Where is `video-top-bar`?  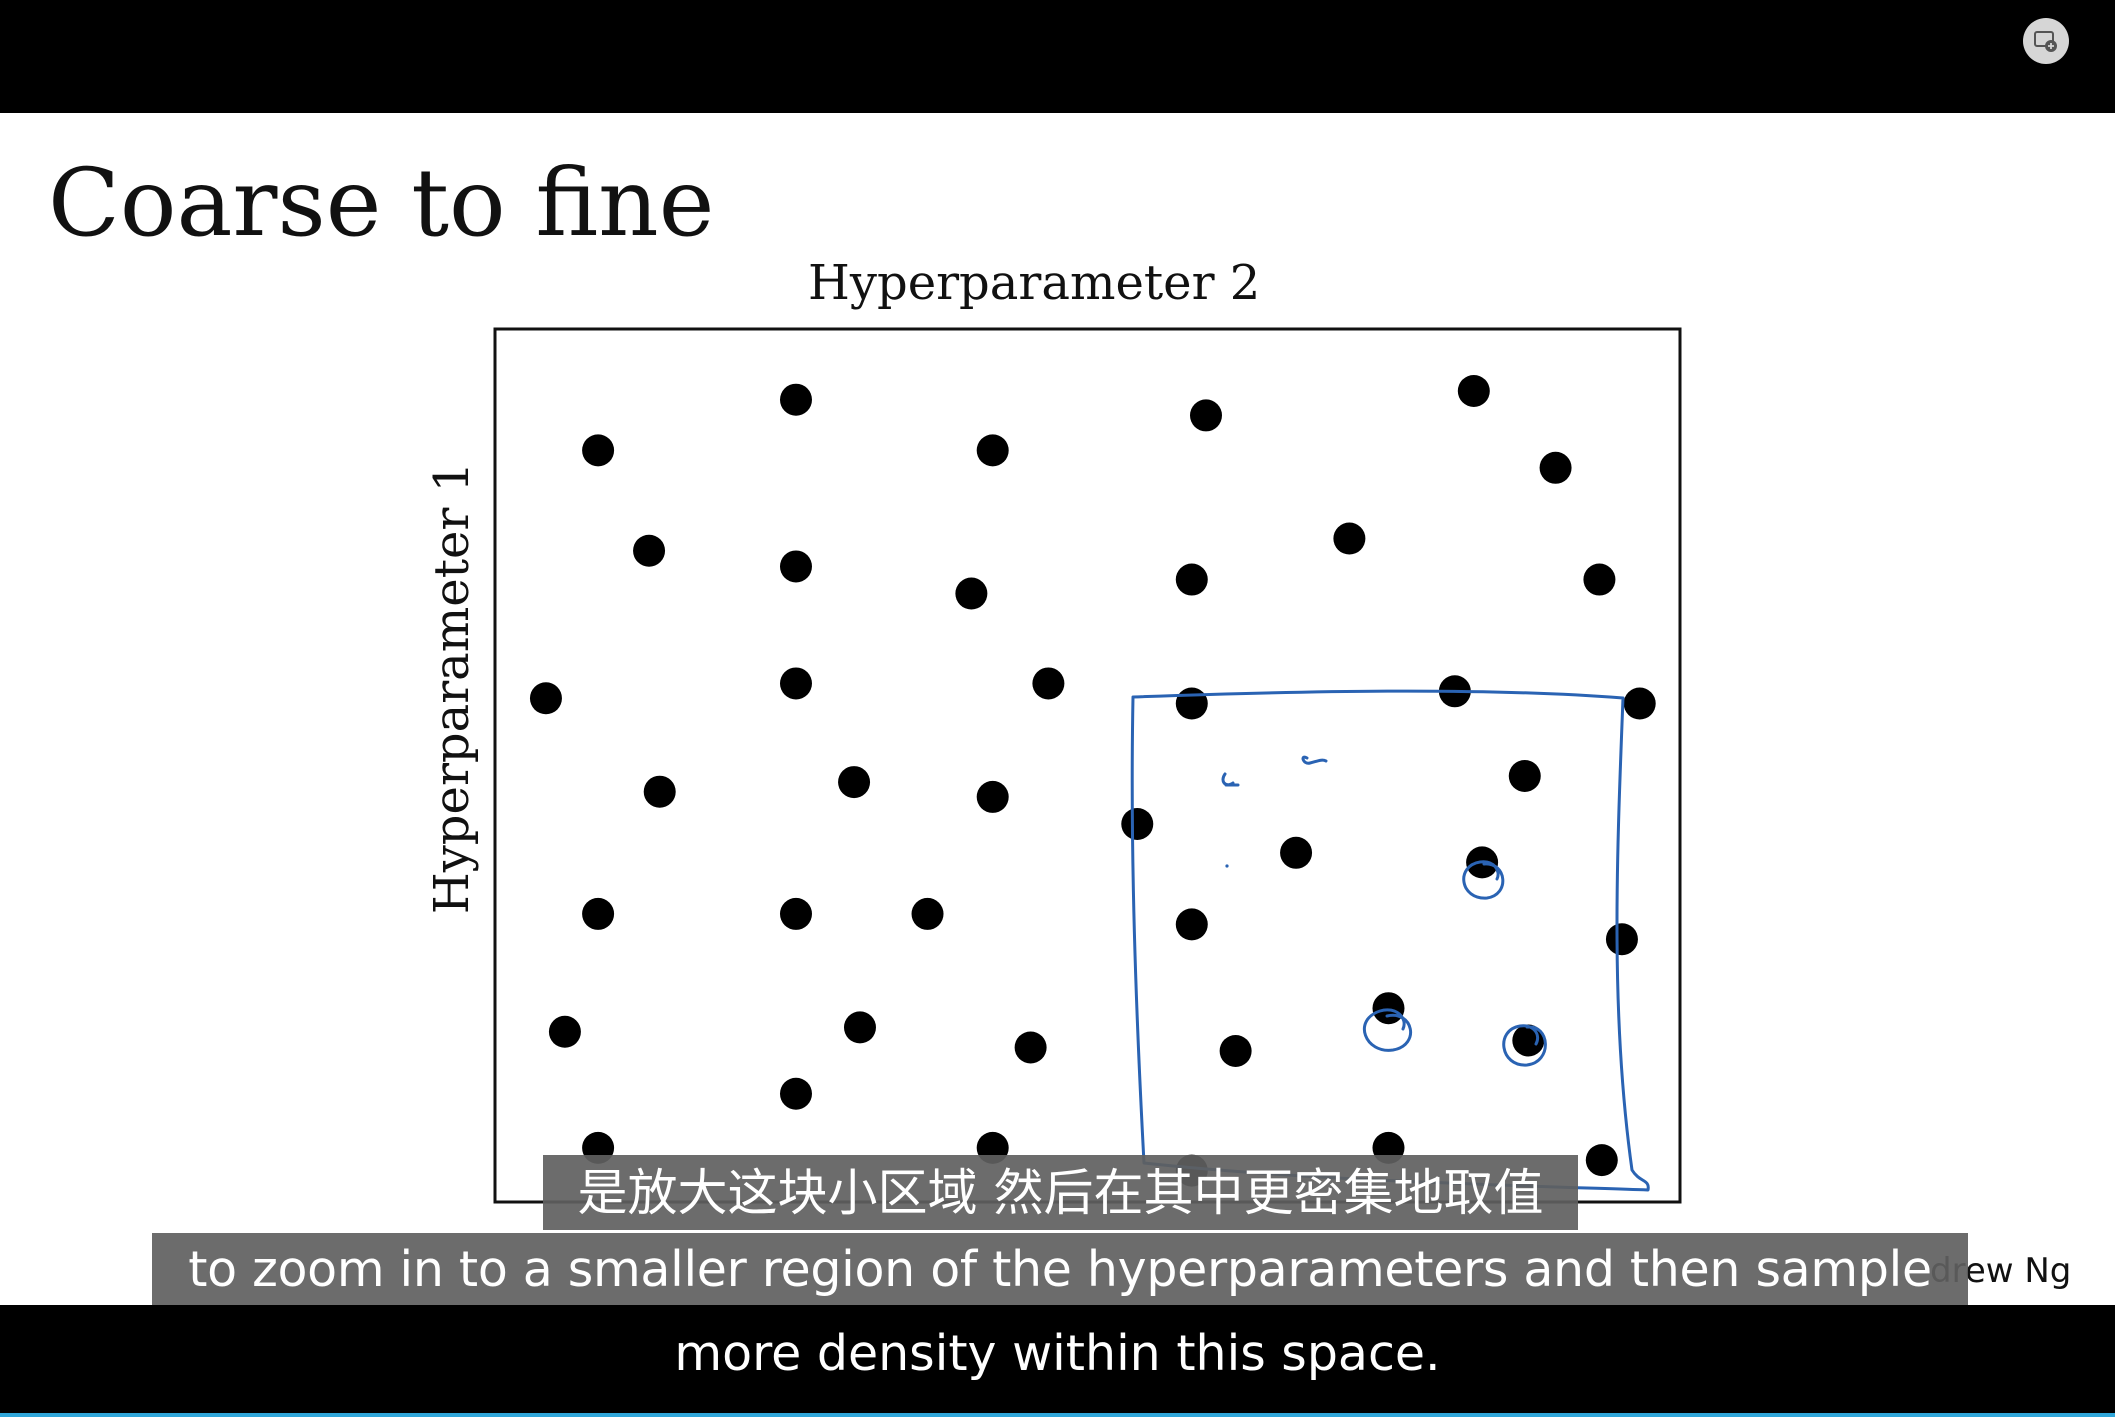 video-top-bar is located at coordinates (1057, 56).